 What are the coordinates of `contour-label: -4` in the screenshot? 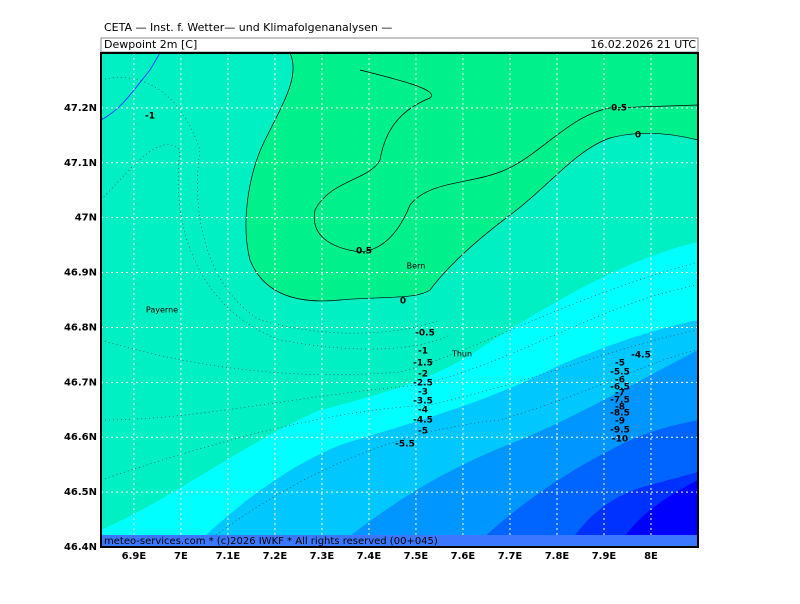 It's located at (423, 411).